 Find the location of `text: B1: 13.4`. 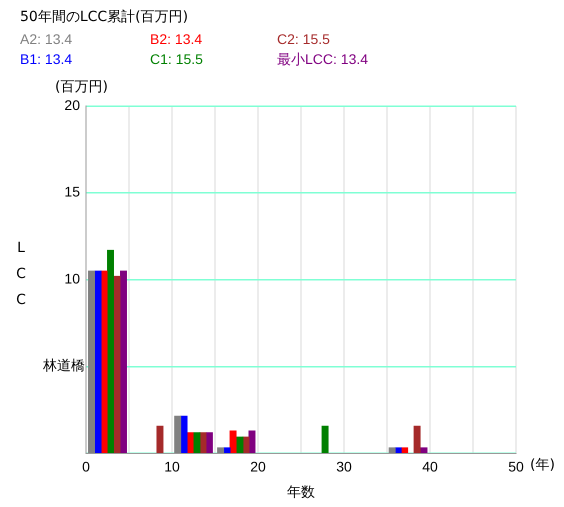

text: B1: 13.4 is located at coordinates (47, 60).